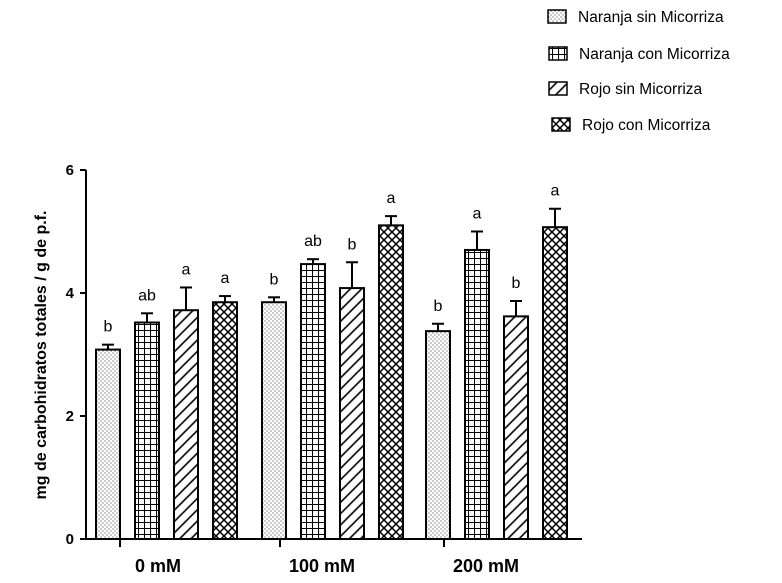  I want to click on legend-label: Naranja sin Micorriza, so click(651, 17).